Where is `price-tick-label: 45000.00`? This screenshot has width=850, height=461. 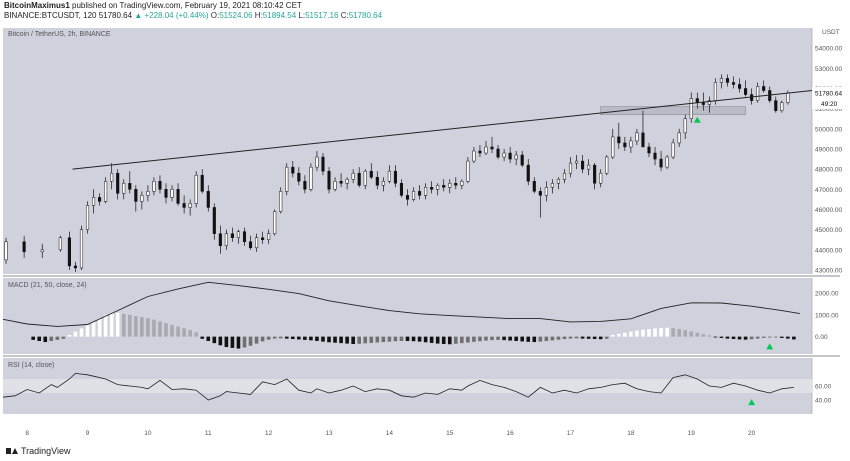 price-tick-label: 45000.00 is located at coordinates (828, 230).